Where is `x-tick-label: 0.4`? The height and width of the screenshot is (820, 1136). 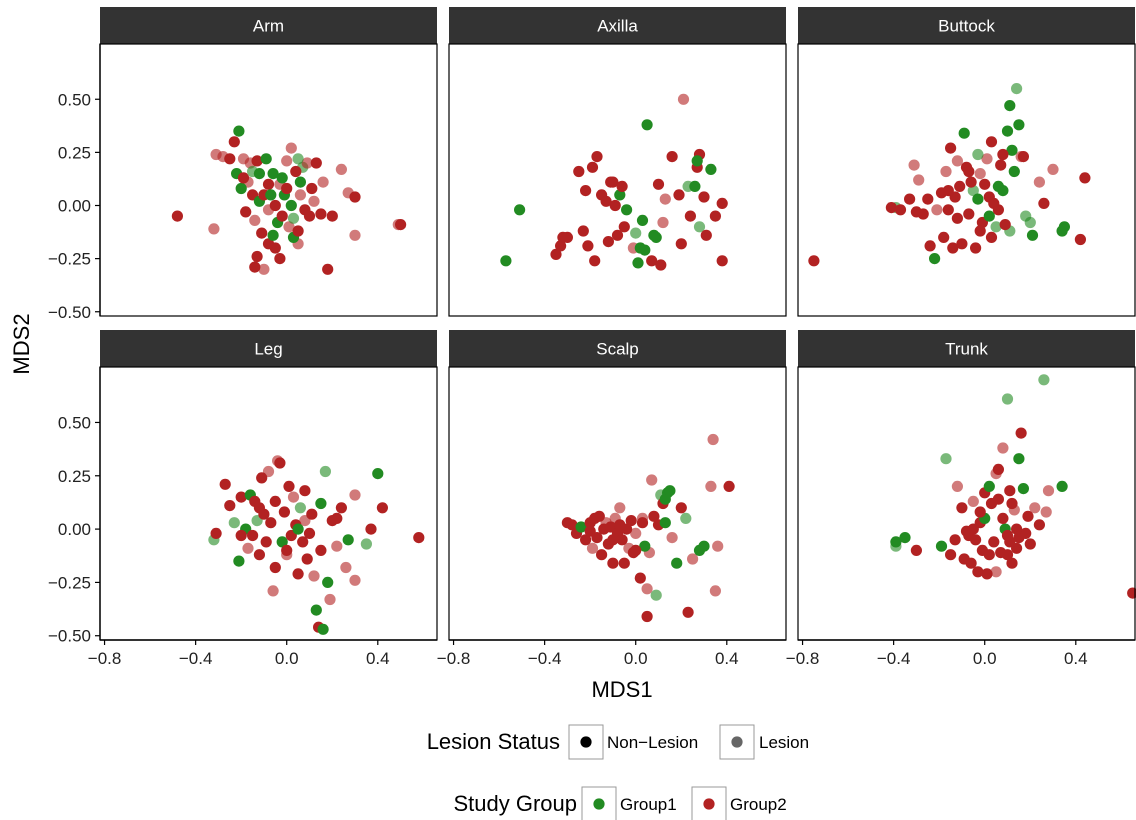
x-tick-label: 0.4 is located at coordinates (727, 658).